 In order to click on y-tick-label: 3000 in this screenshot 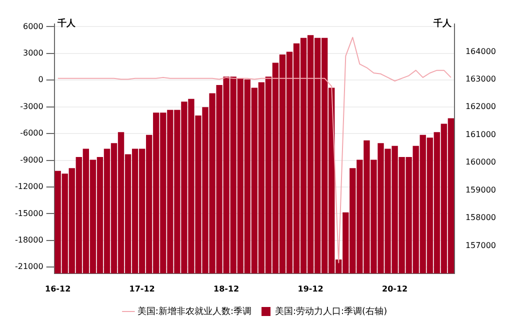, I will do `click(33, 53)`.